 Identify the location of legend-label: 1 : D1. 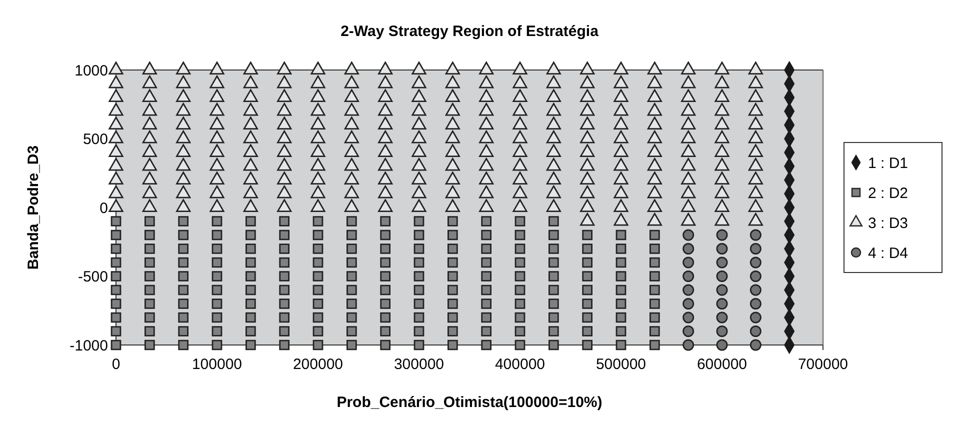
(888, 163).